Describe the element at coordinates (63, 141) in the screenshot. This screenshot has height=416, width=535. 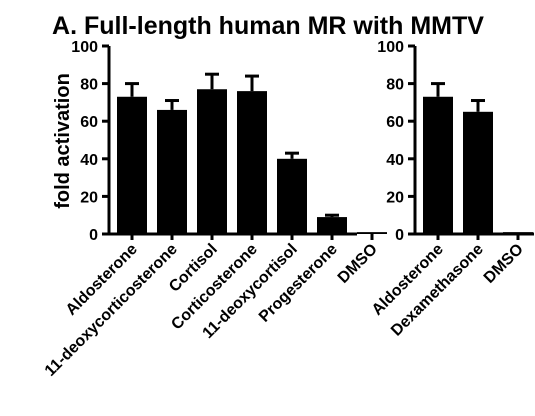
I see `y-axis-label: fold activation` at that location.